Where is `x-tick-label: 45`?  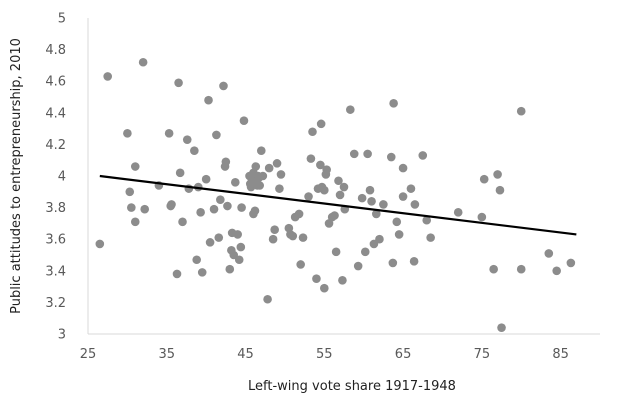 x-tick-label: 45 is located at coordinates (245, 354).